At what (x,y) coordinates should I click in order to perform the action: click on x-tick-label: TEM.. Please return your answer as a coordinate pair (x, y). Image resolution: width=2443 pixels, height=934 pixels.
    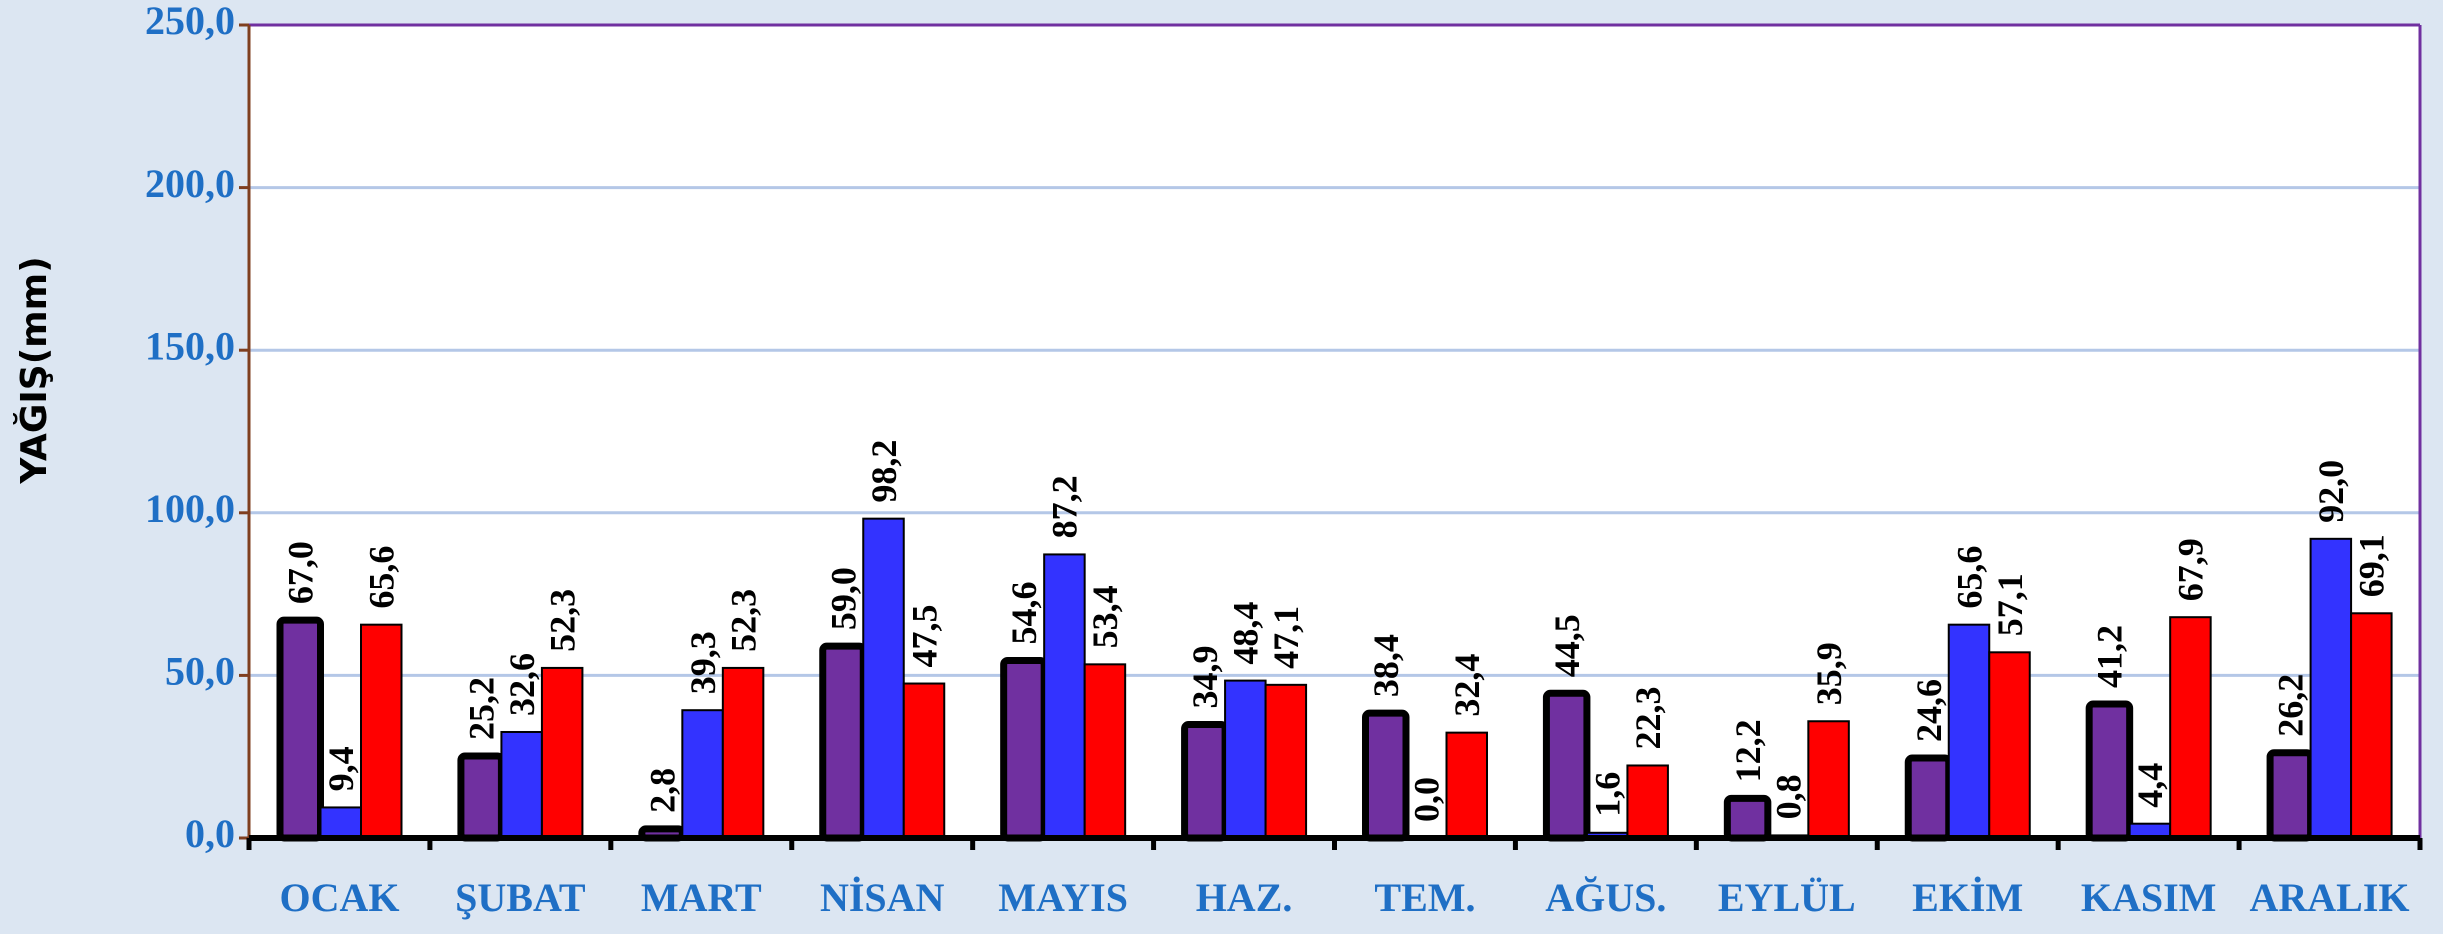
    Looking at the image, I should click on (1424, 897).